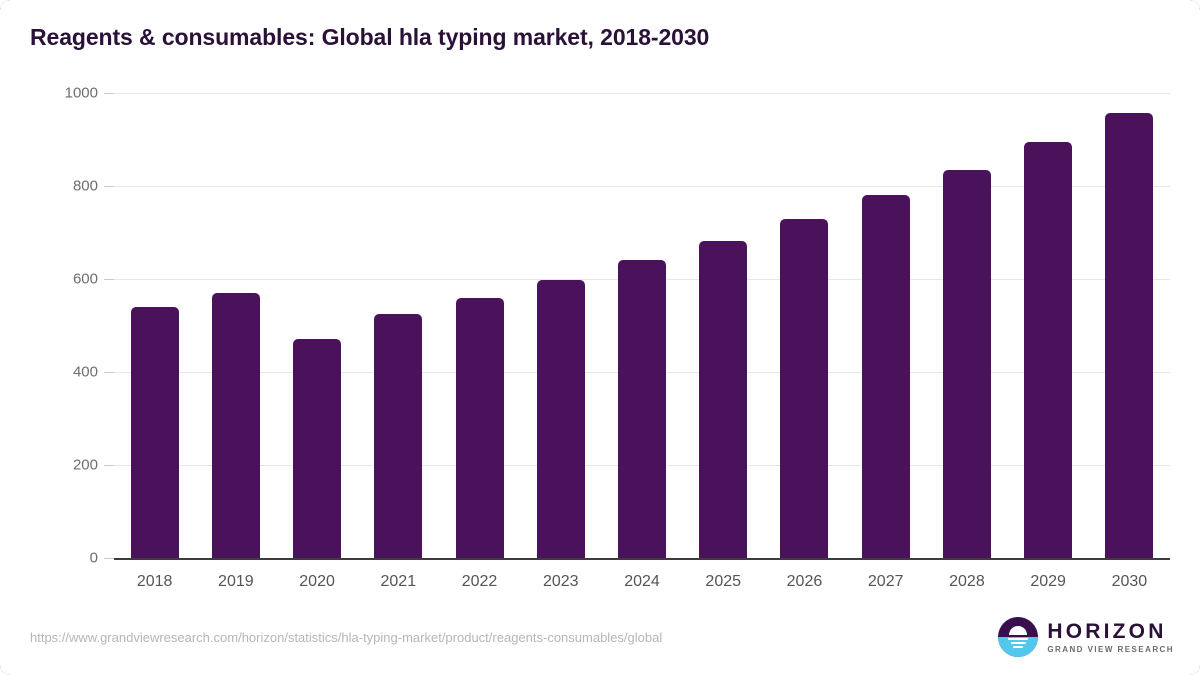  What do you see at coordinates (1107, 631) in the screenshot?
I see `logo-wordmark: HORIZON` at bounding box center [1107, 631].